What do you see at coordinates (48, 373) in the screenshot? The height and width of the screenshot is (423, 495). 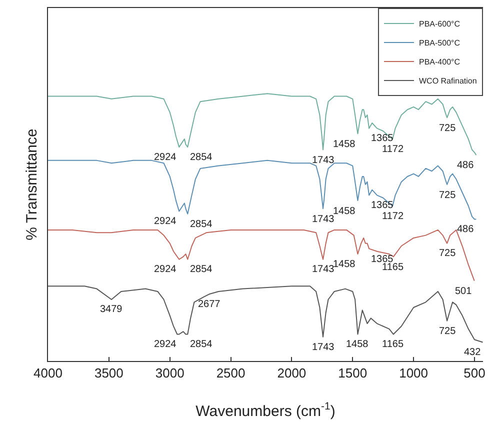 I see `x-tick-label: 4000` at bounding box center [48, 373].